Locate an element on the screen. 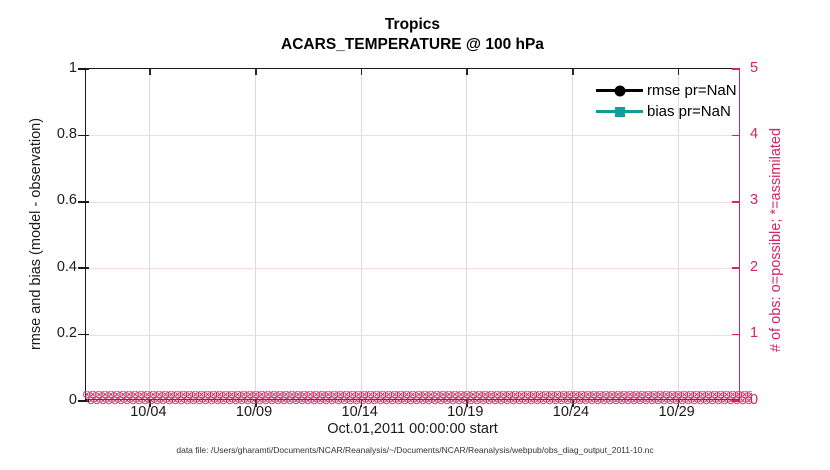 The image size is (830, 470). rmse-line-sample is located at coordinates (619, 90).